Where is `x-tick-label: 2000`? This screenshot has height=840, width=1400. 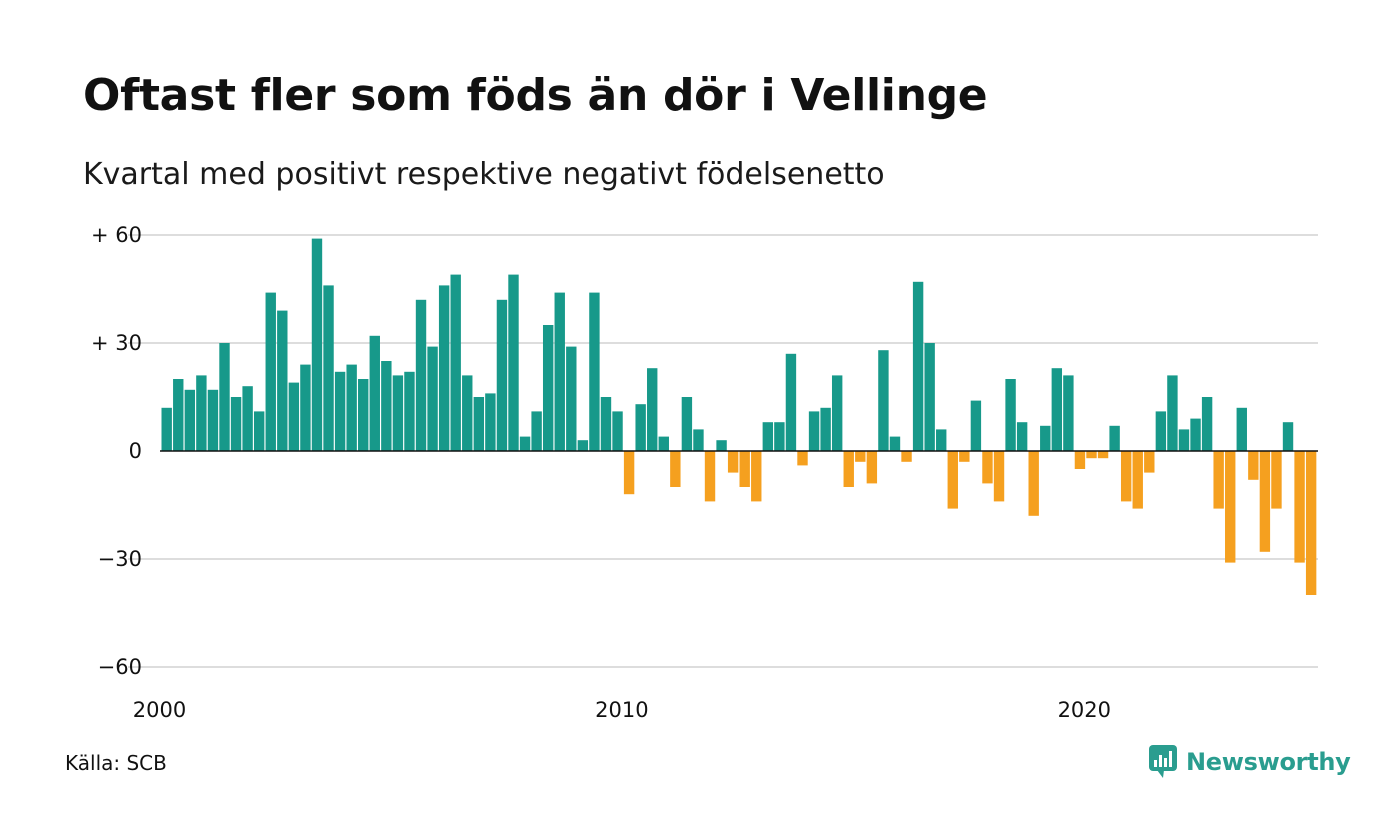 x-tick-label: 2000 is located at coordinates (159, 710).